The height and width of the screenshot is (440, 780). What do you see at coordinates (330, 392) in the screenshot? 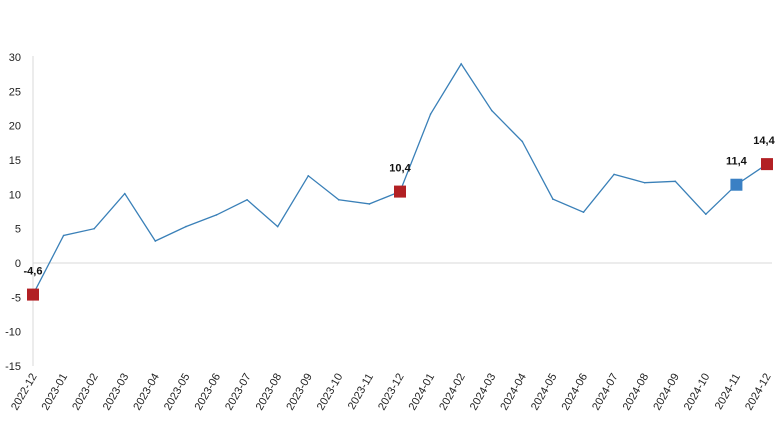
I see `x-tick-label: 2023-10` at bounding box center [330, 392].